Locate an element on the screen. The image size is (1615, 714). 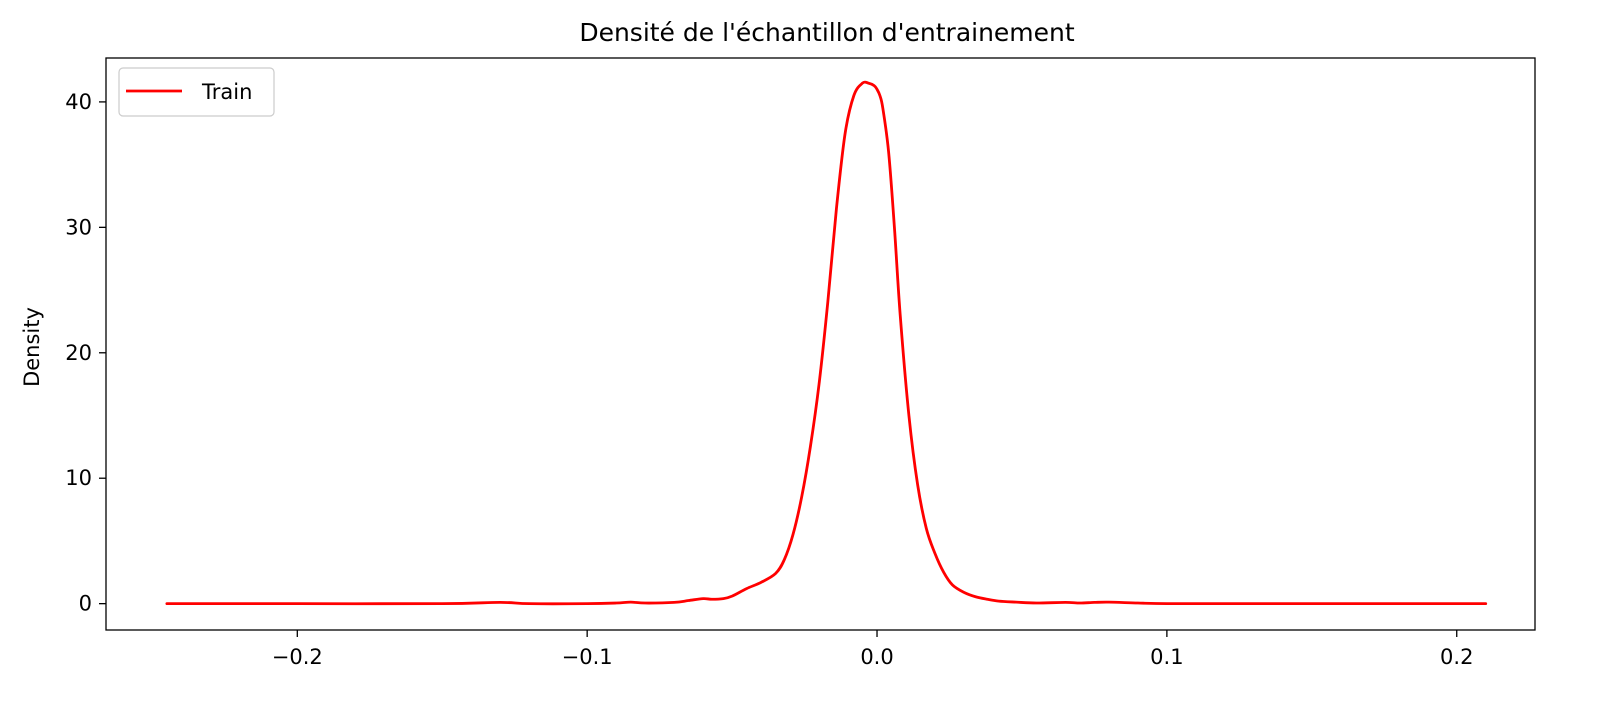
y-axis: 0 10 20 30 40 is located at coordinates (85, 353).